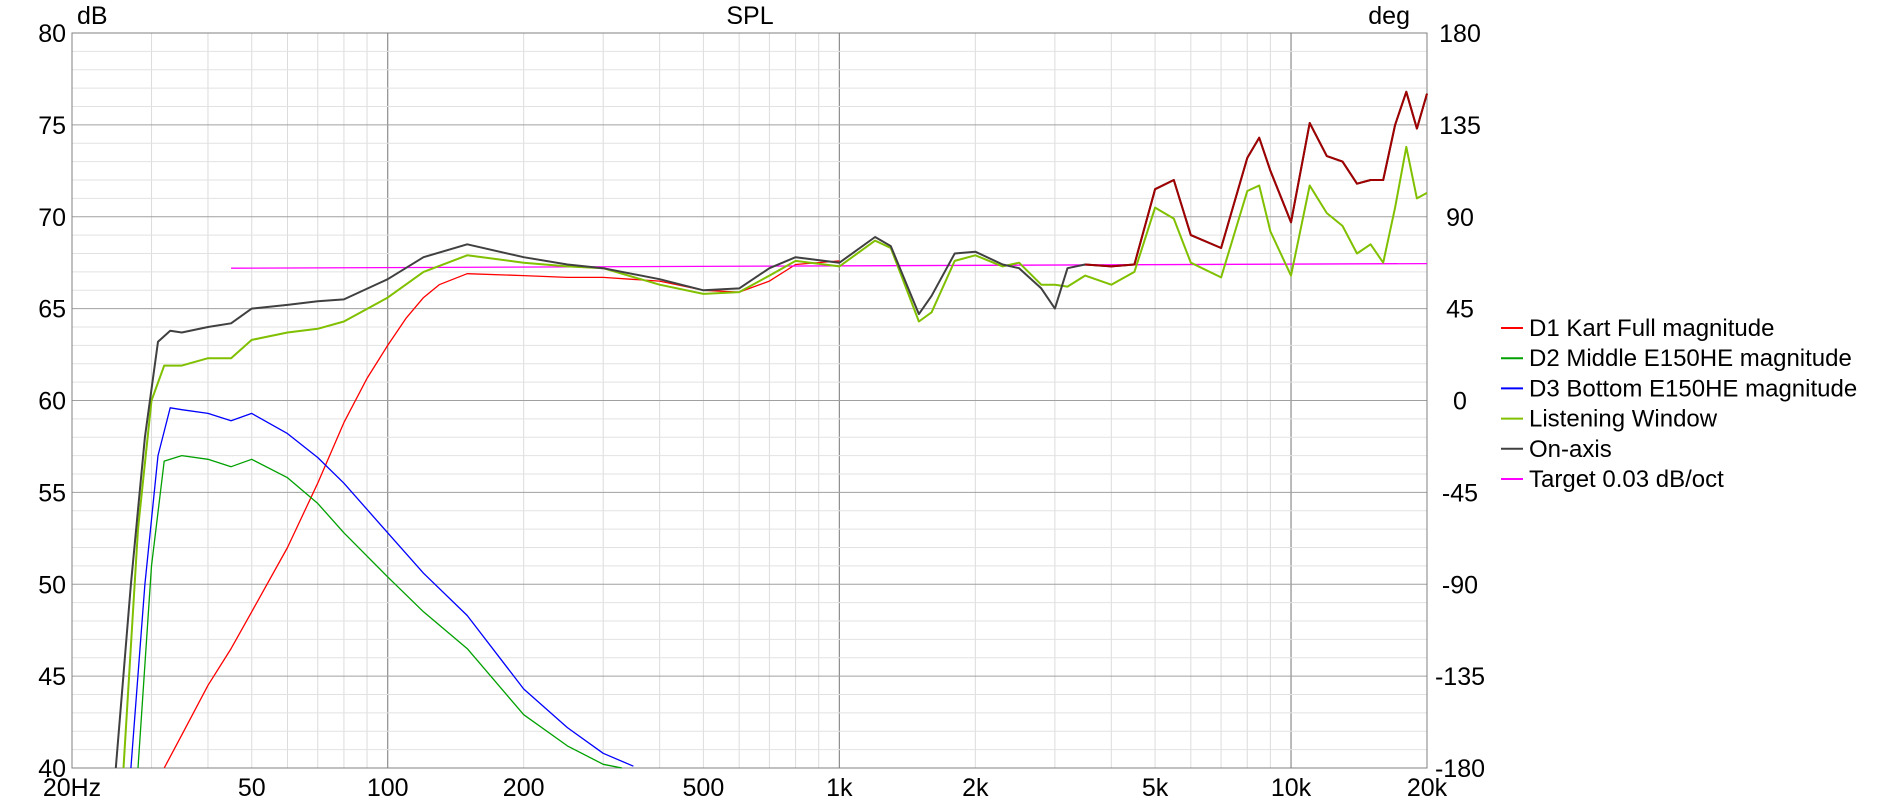  What do you see at coordinates (380, 611) in the screenshot?
I see `series-d2-middle` at bounding box center [380, 611].